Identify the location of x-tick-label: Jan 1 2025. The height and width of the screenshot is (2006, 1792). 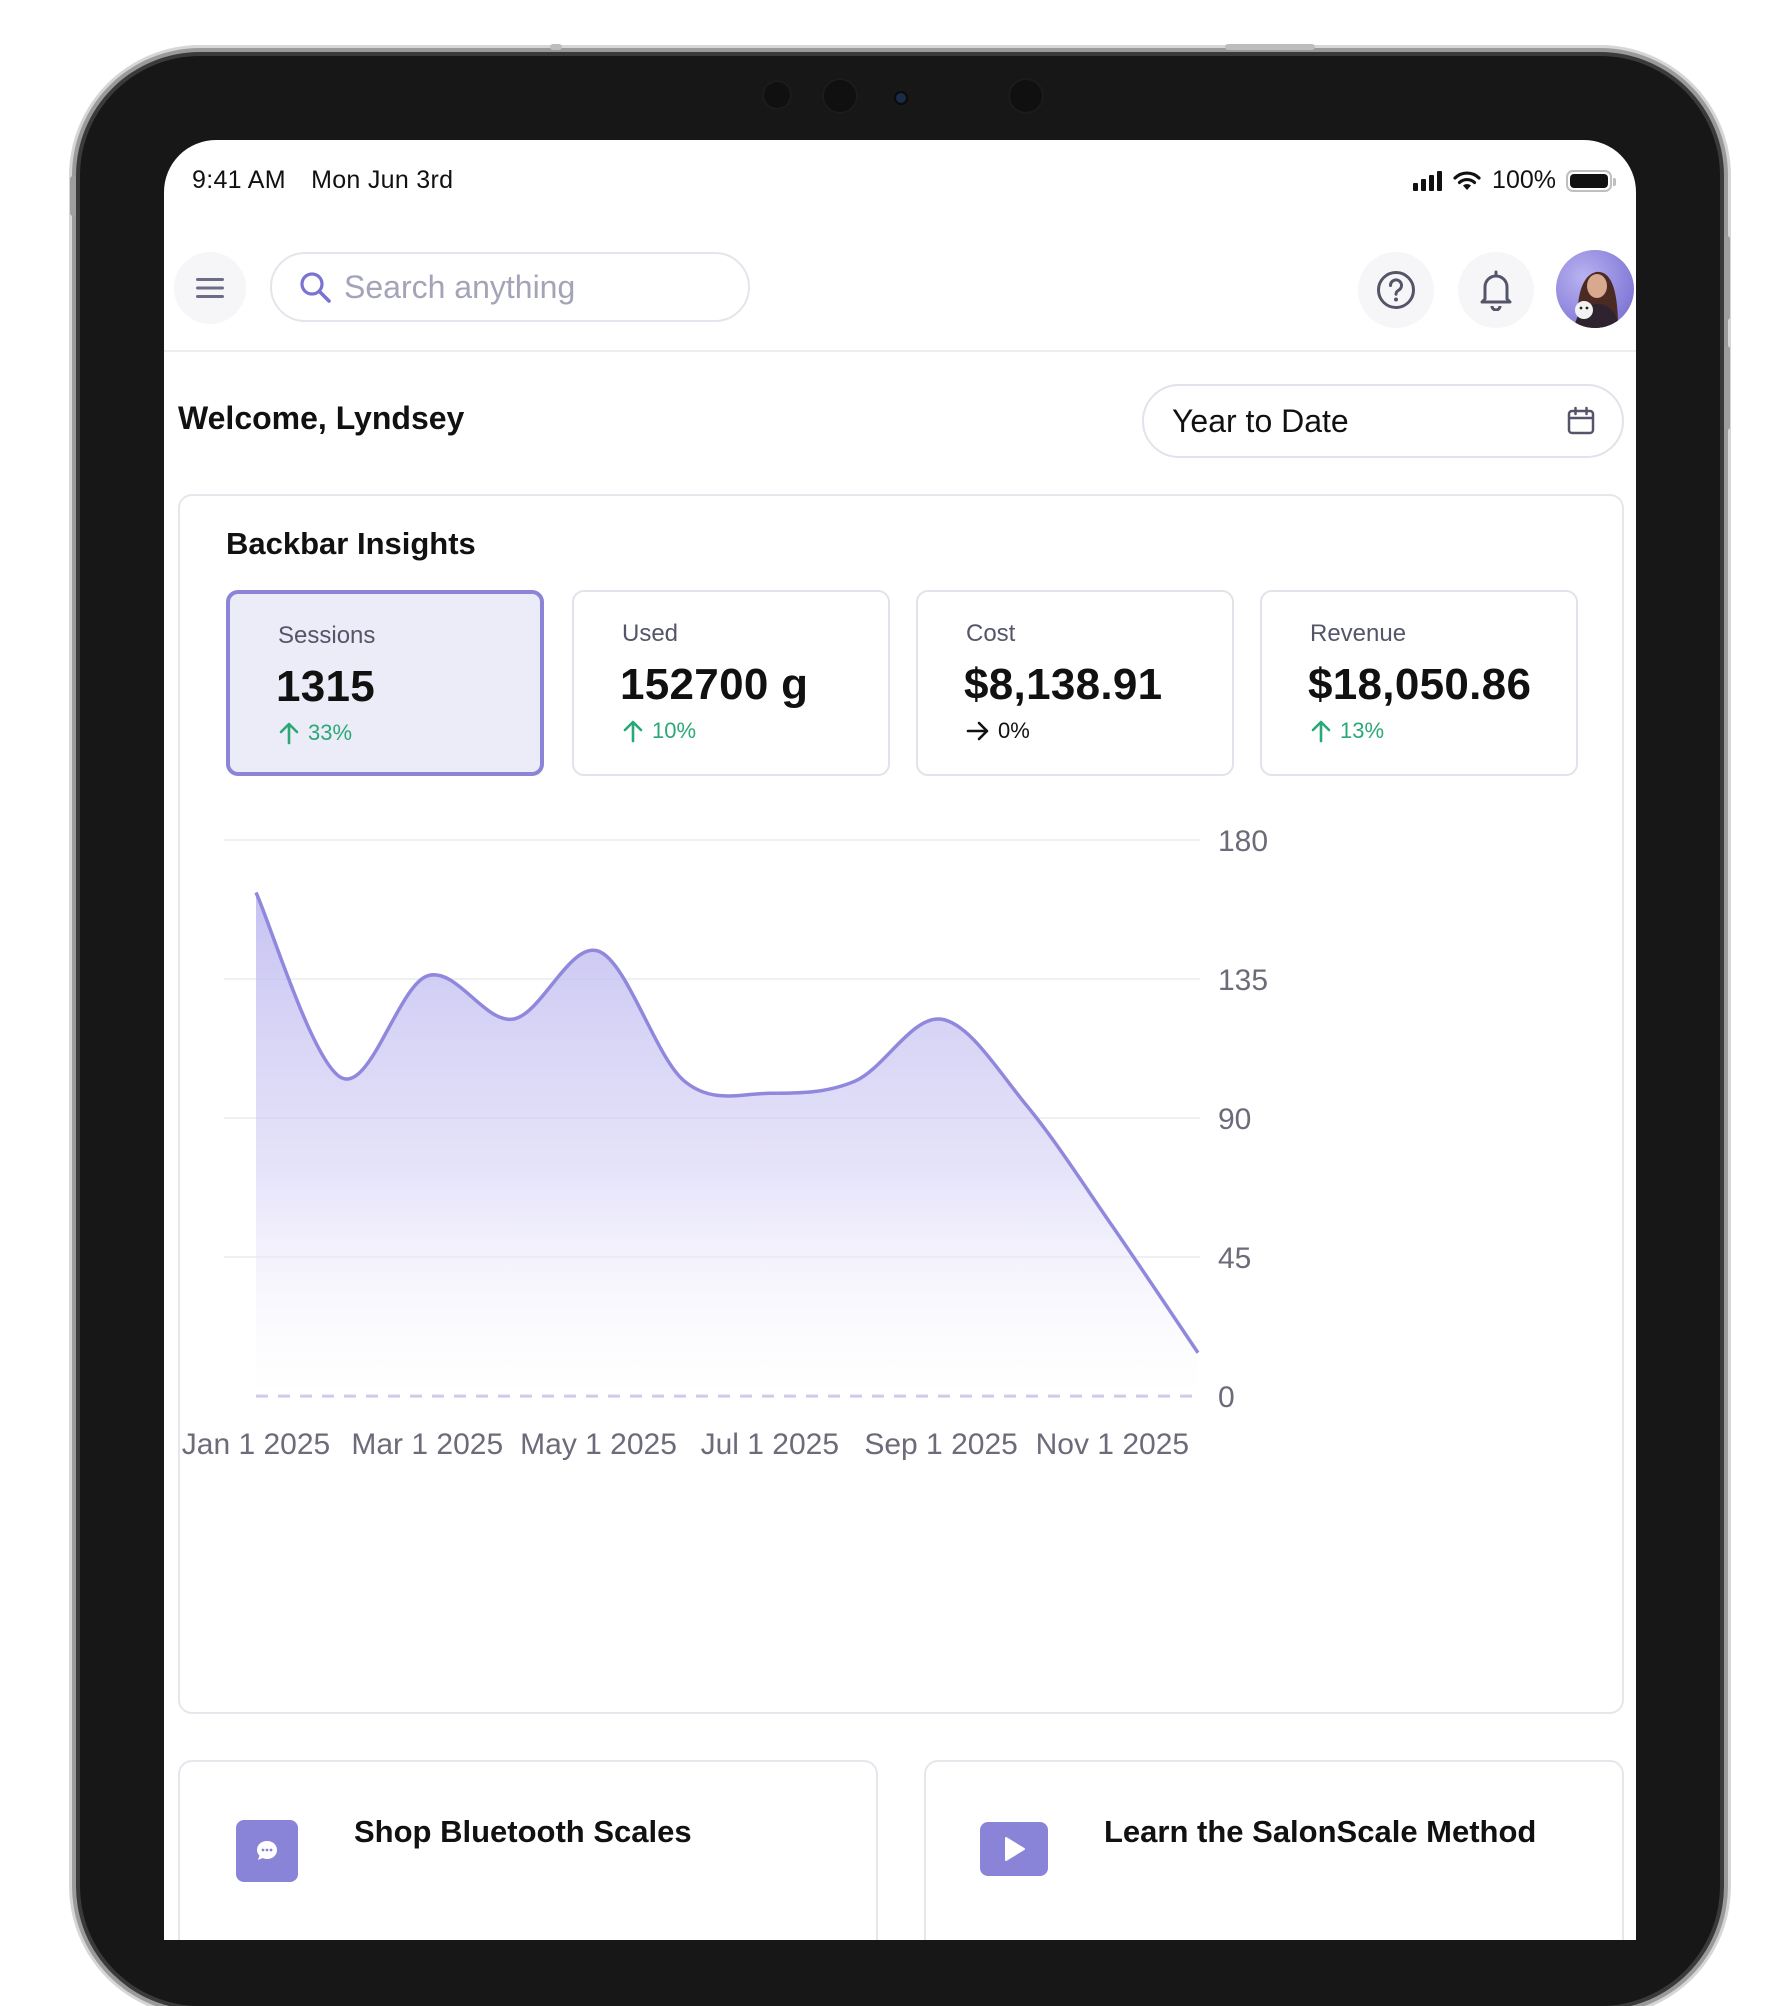
(256, 1444).